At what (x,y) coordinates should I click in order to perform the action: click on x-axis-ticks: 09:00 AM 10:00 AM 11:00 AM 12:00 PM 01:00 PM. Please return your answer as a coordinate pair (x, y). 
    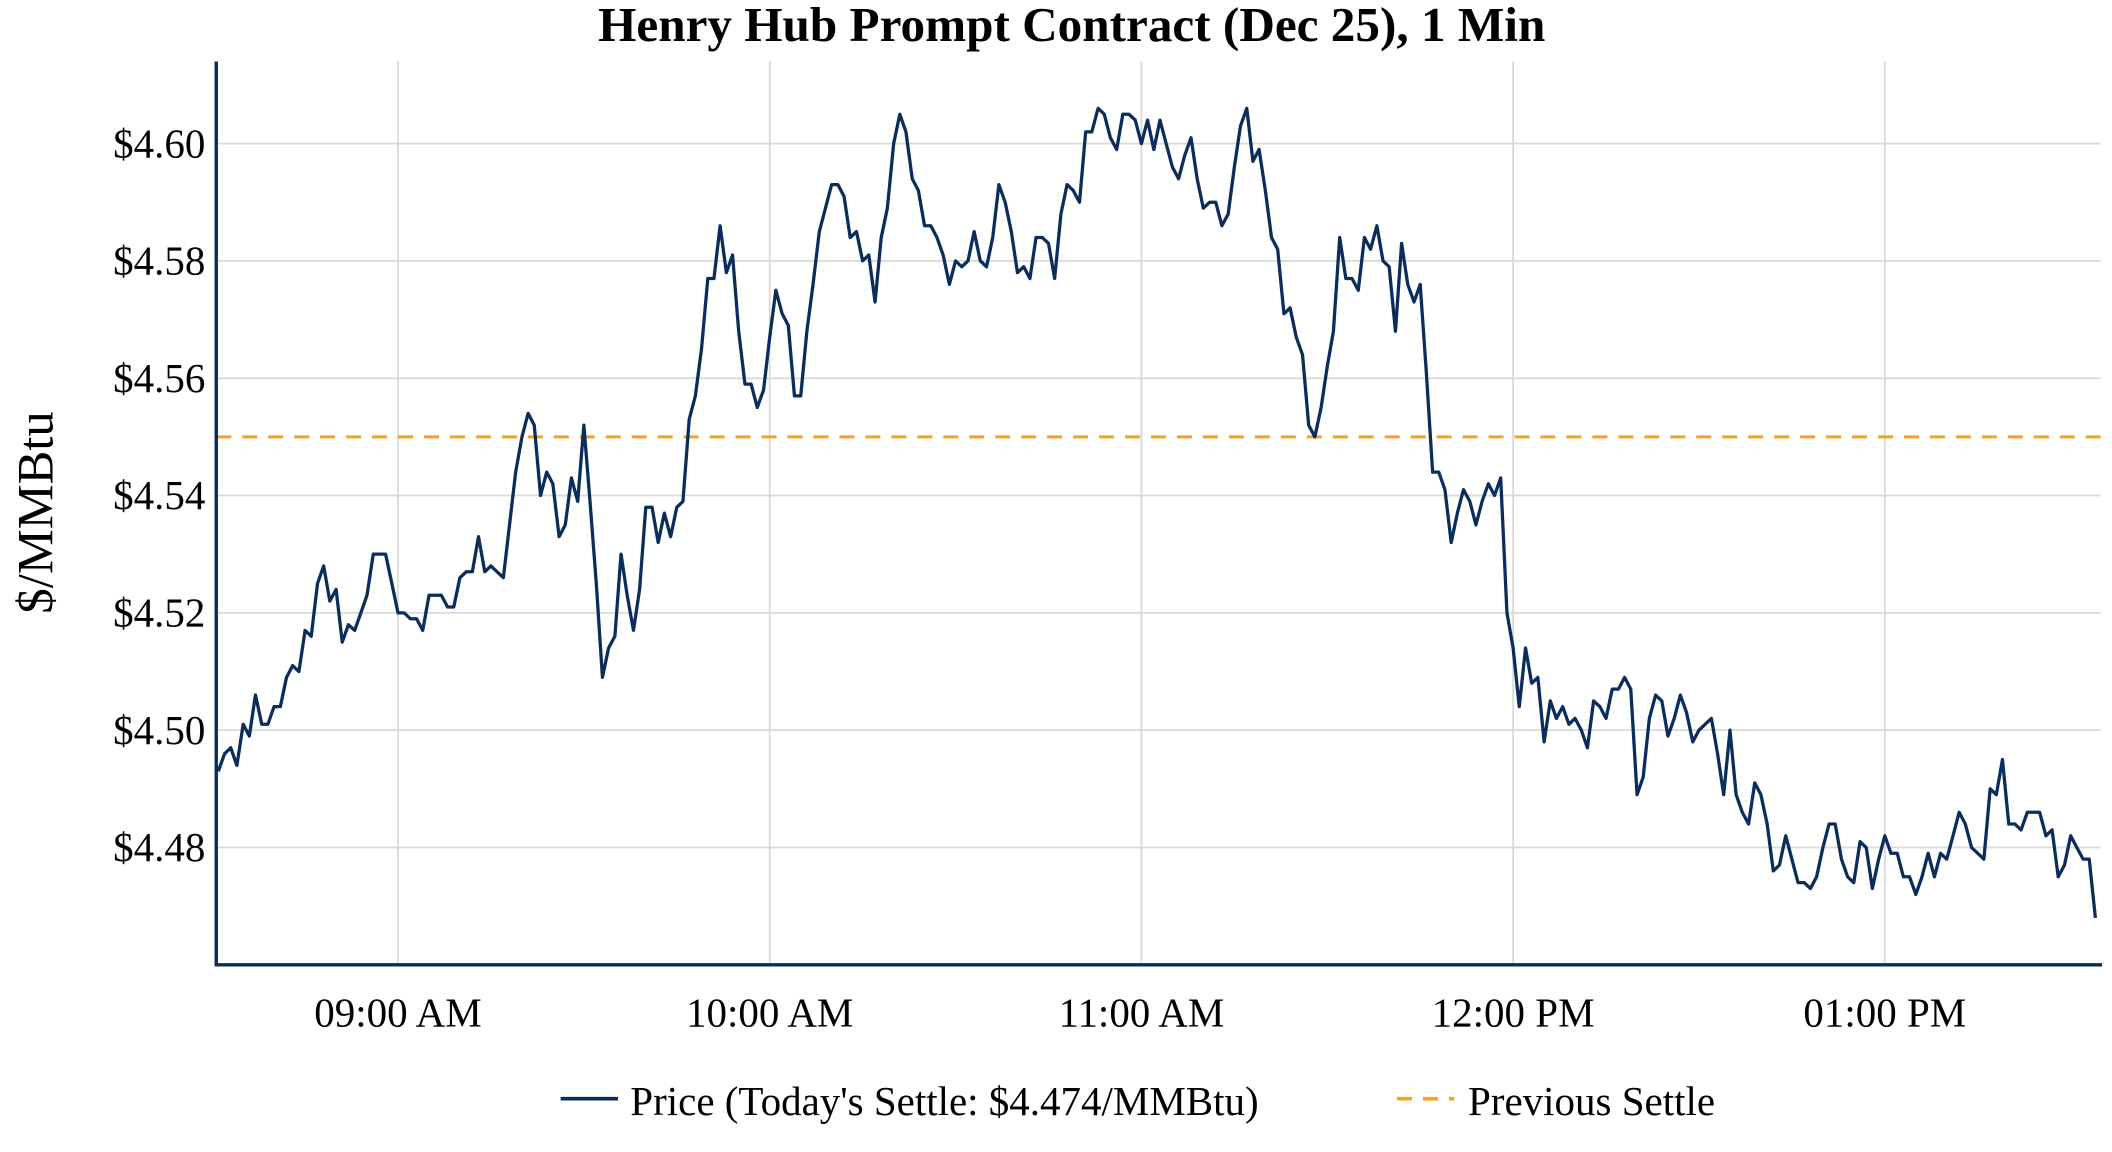
    Looking at the image, I should click on (1140, 1012).